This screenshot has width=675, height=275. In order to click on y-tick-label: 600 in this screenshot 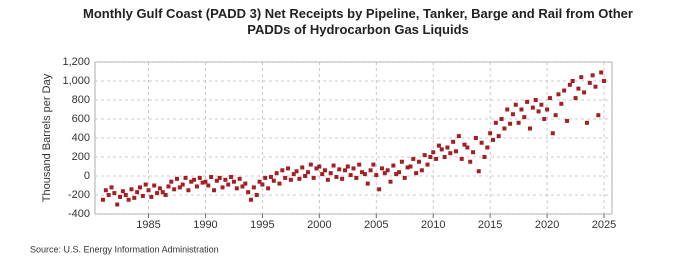, I will do `click(81, 119)`.